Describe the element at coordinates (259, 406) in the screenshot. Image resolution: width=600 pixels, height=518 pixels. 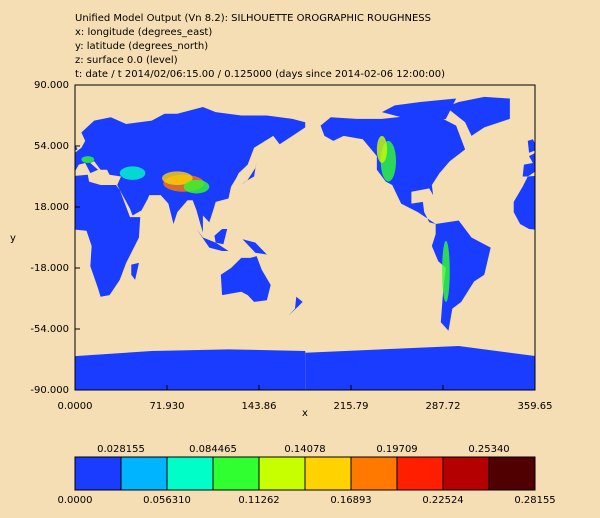
I see `x-tick-label: 143.86` at that location.